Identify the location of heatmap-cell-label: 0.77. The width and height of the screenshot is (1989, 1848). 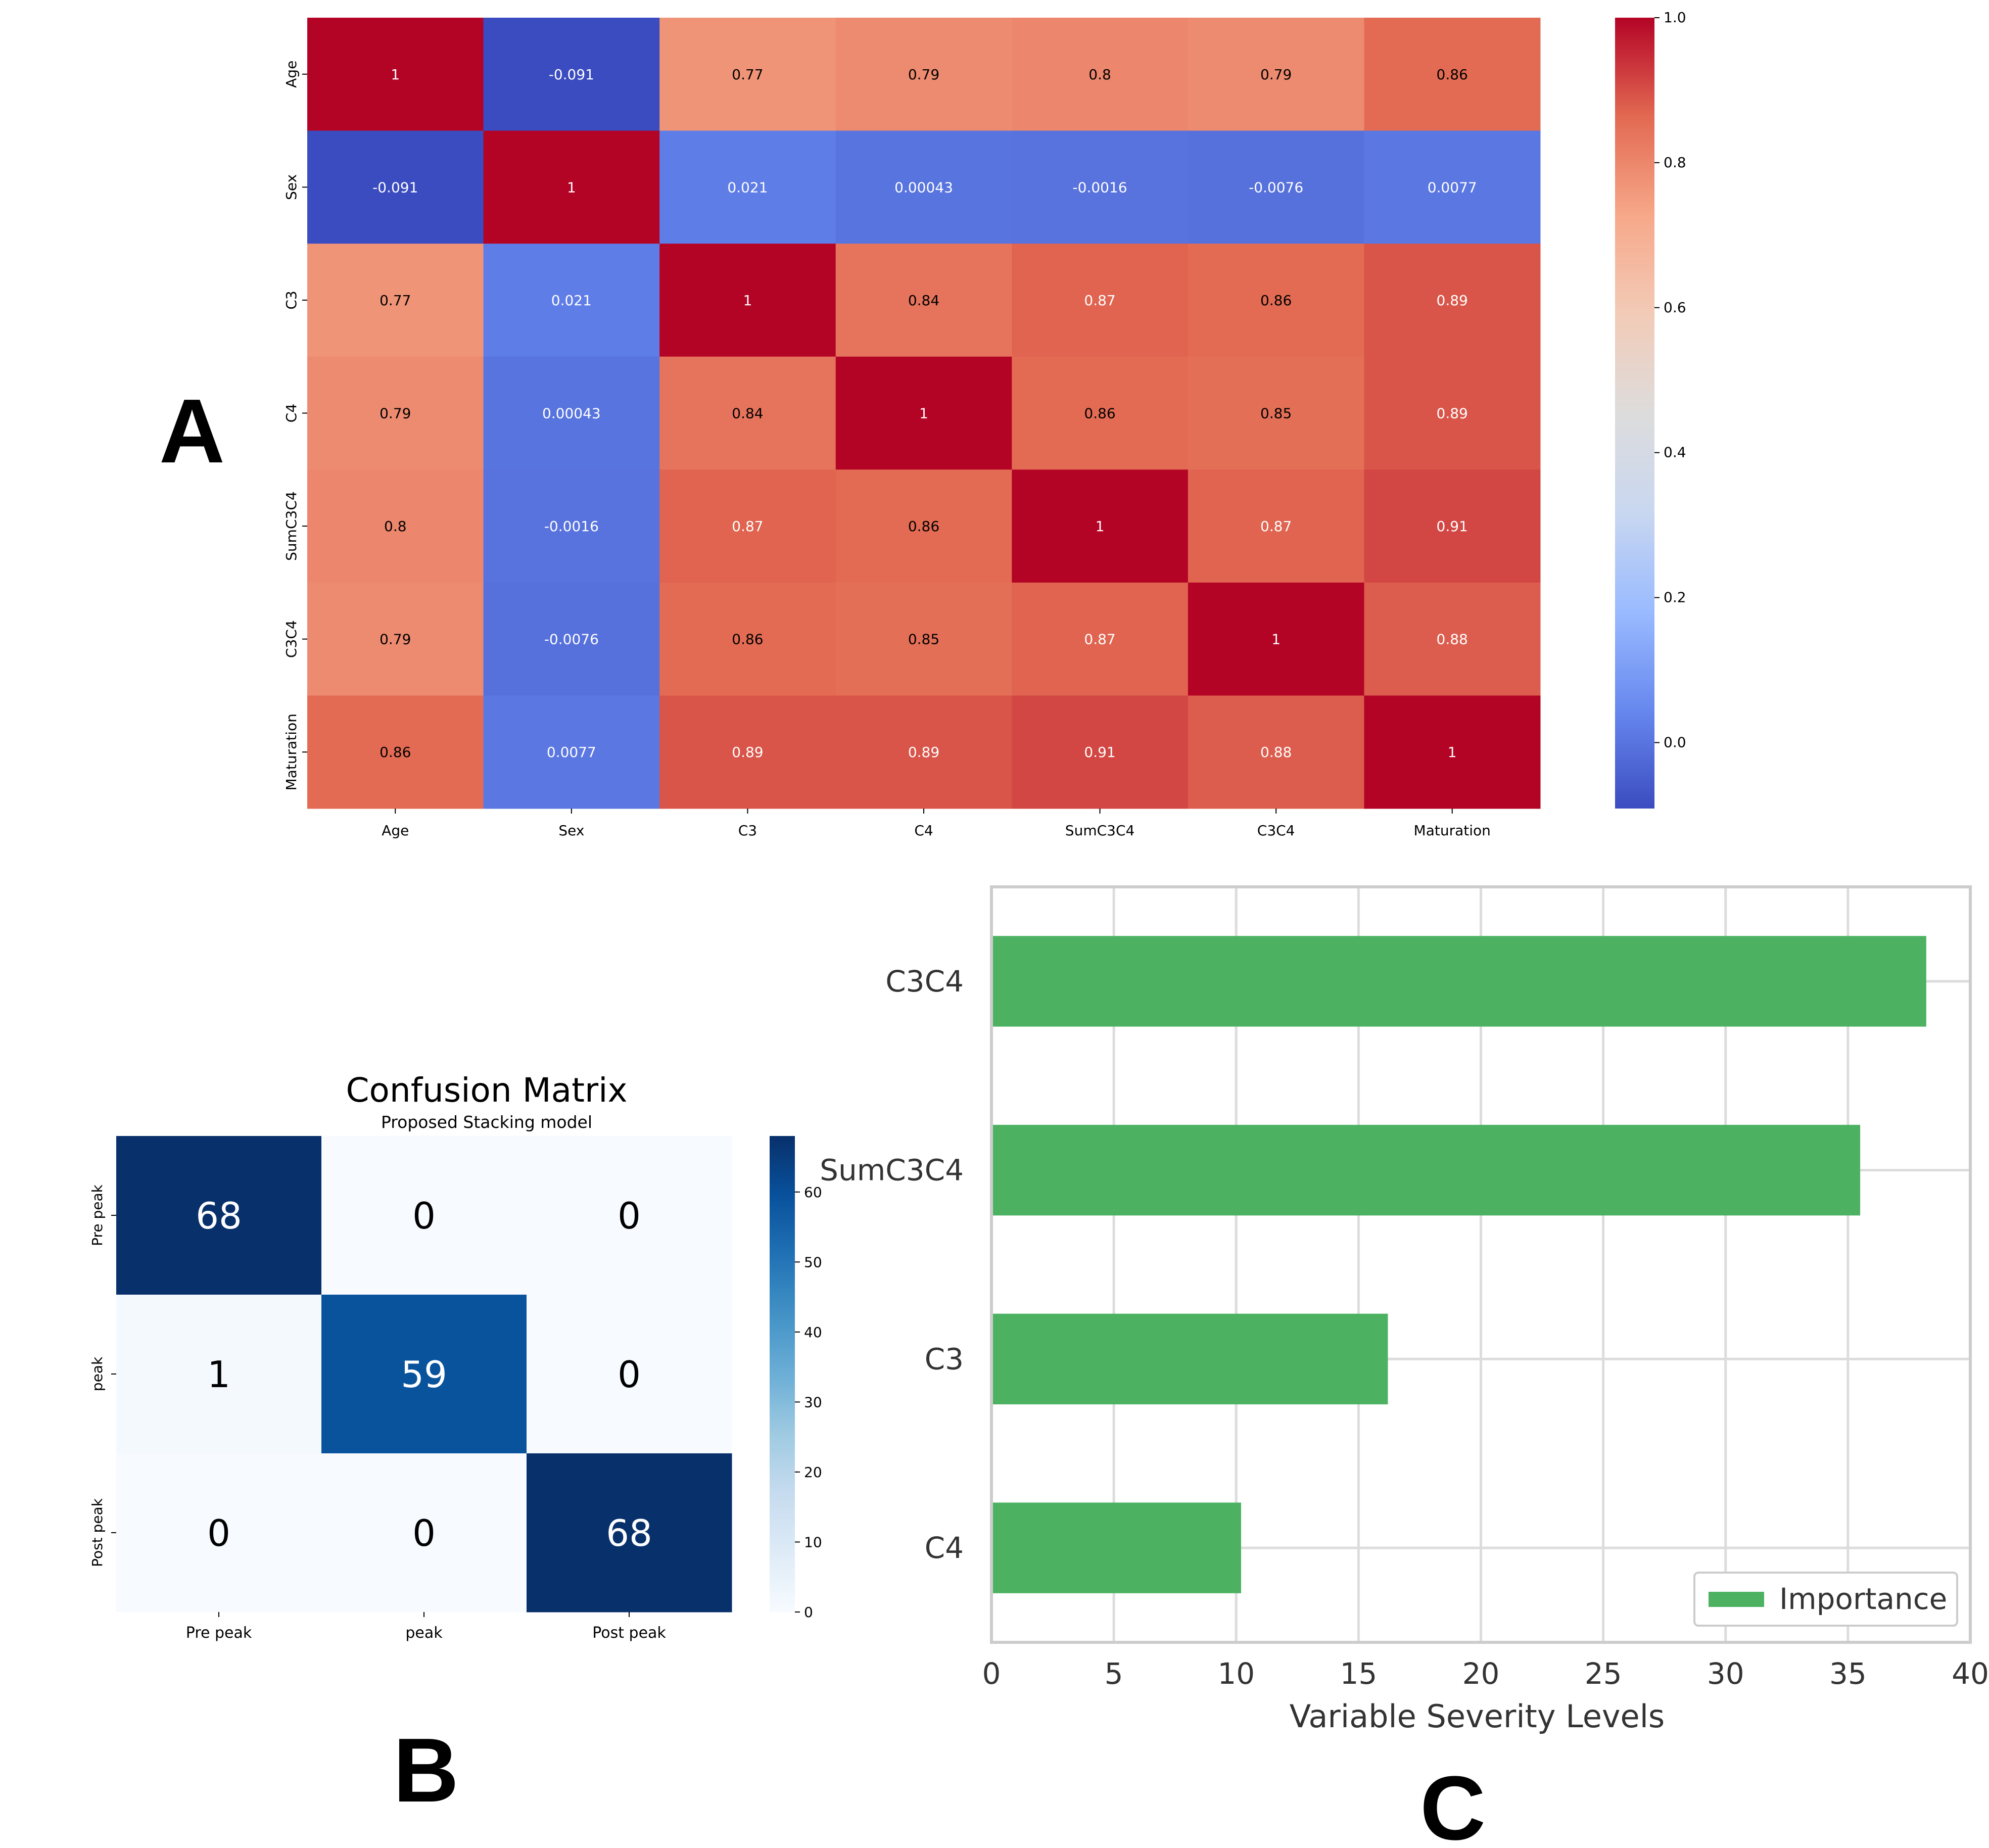
(395, 300).